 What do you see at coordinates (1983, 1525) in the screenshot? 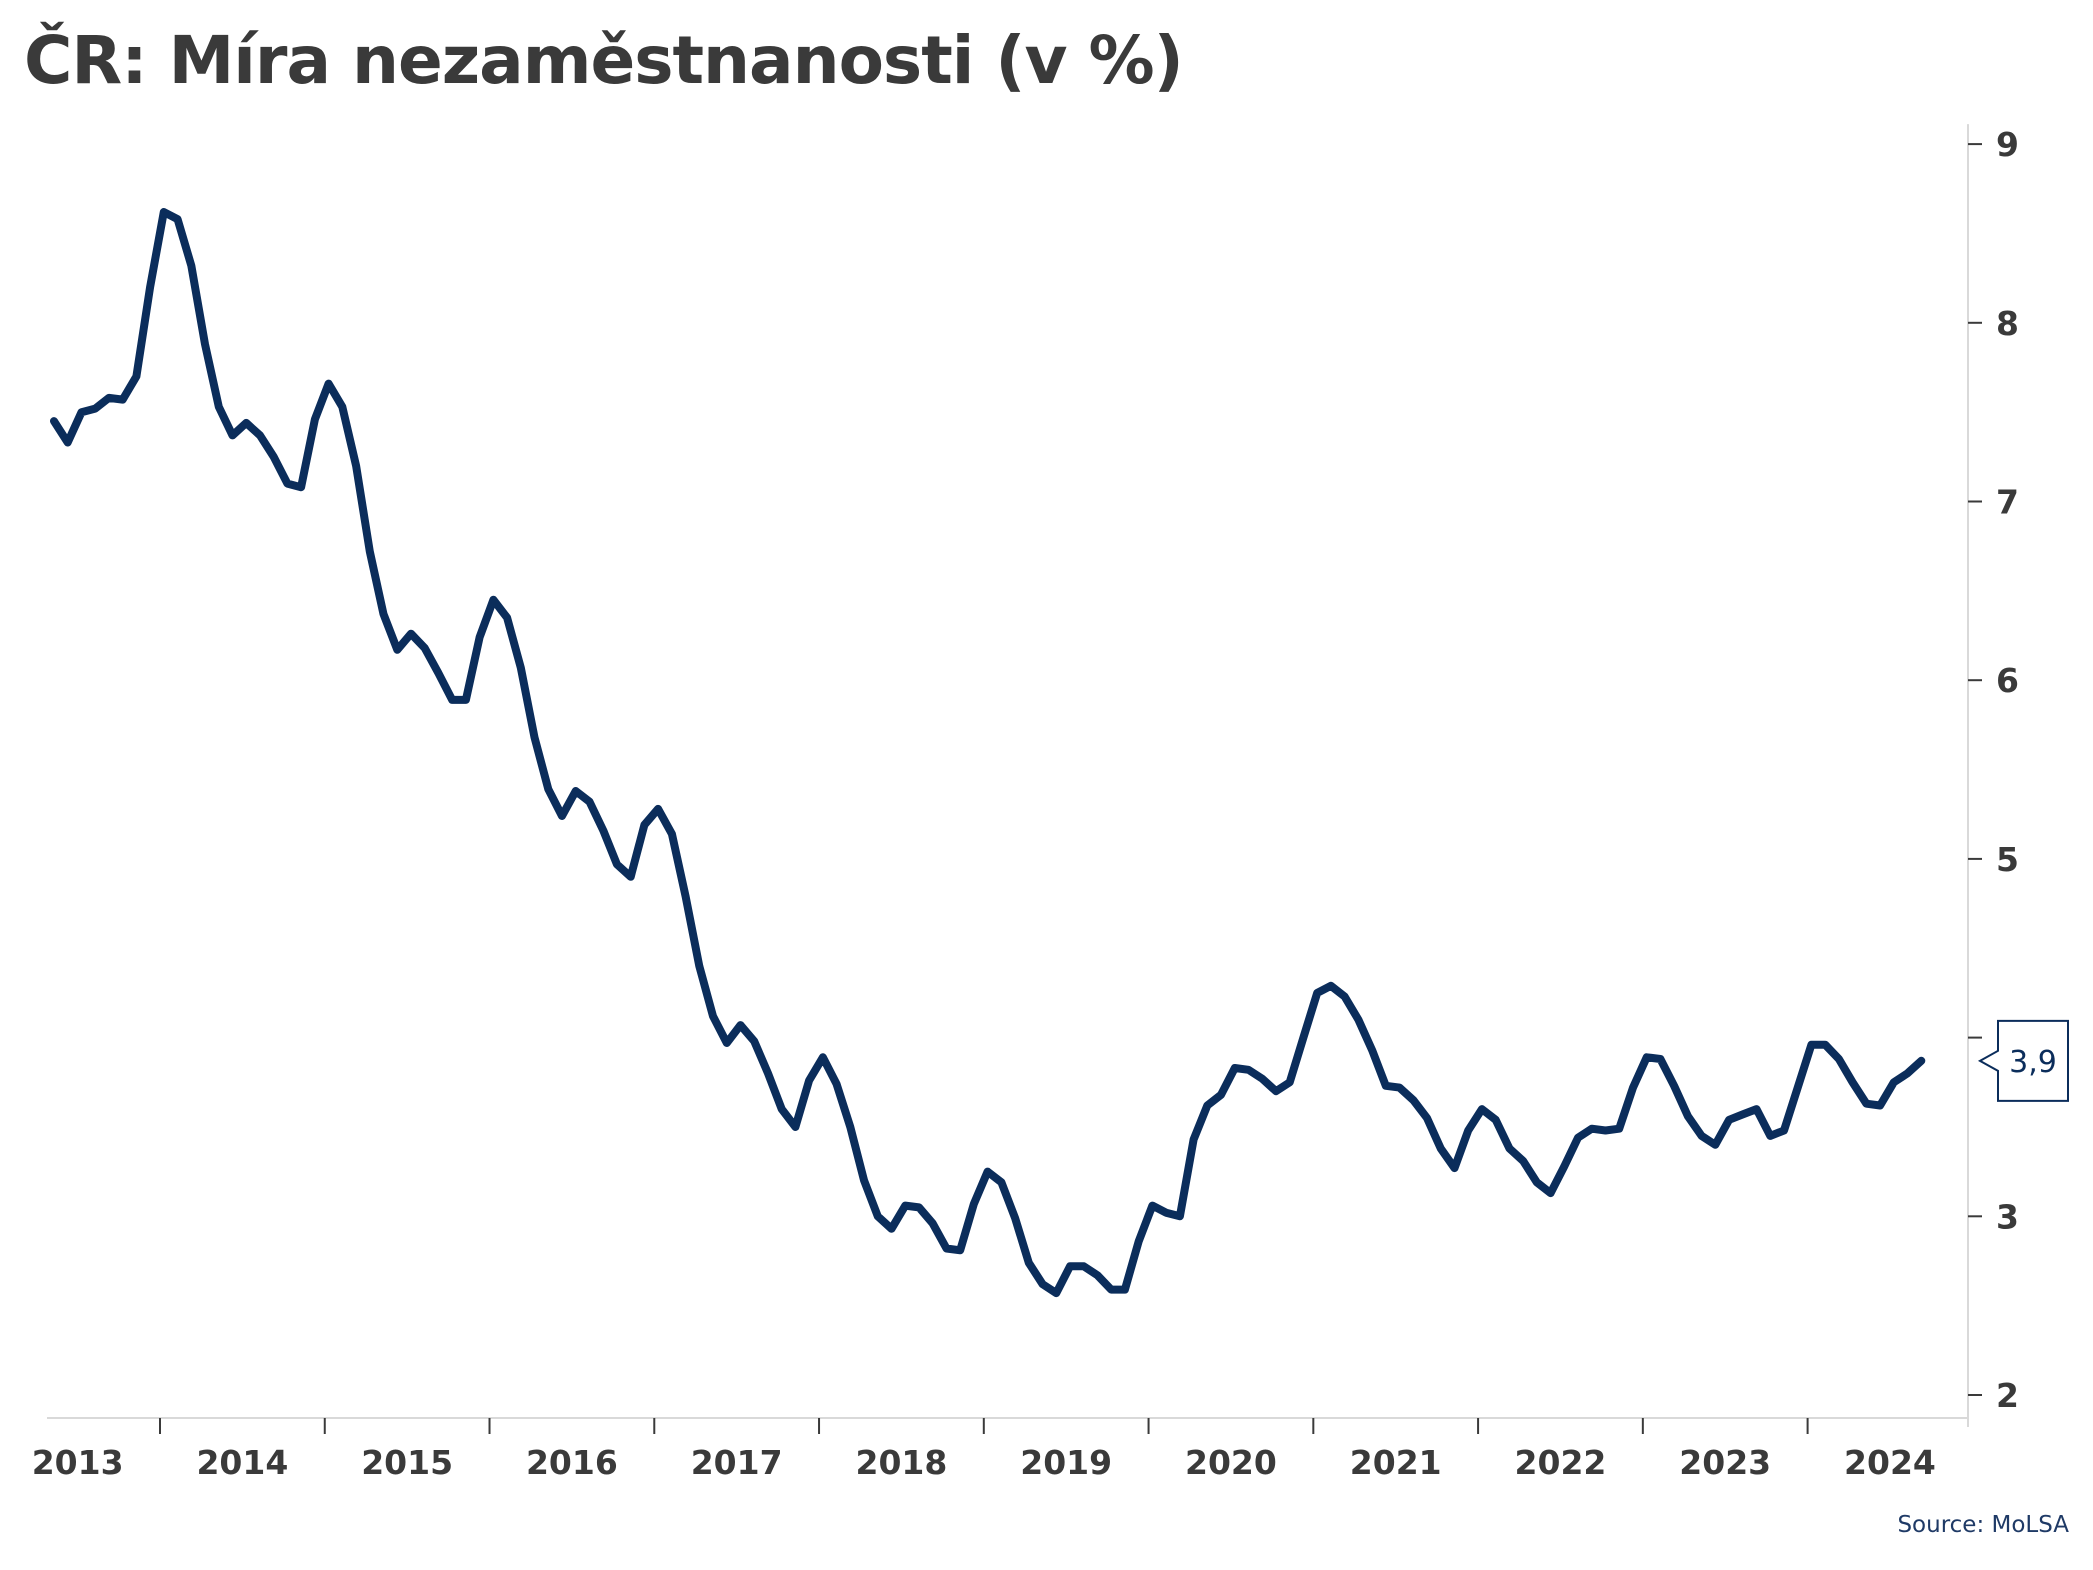
I see `source-note: Source: MoLSA` at bounding box center [1983, 1525].